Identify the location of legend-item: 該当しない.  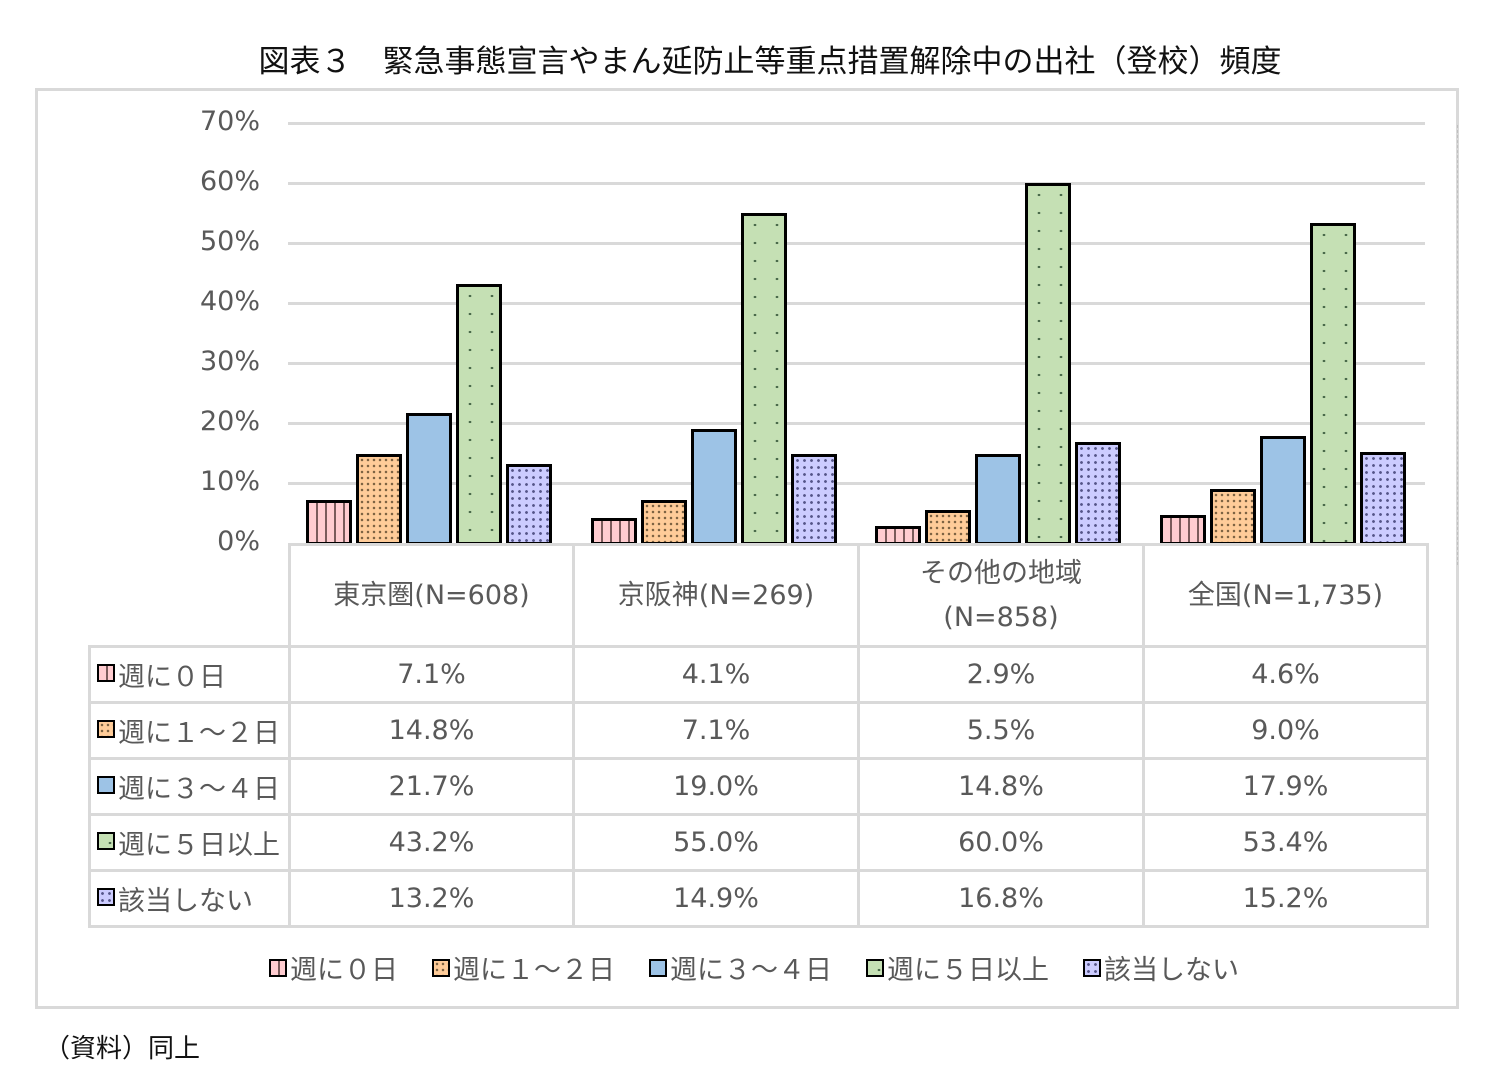
(1161, 967).